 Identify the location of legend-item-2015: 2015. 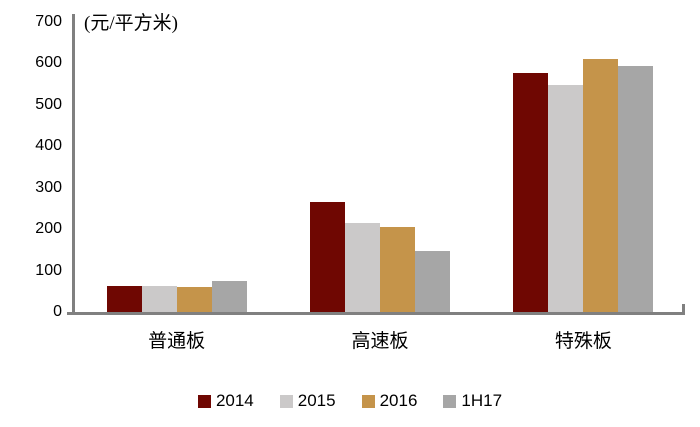
(307, 401).